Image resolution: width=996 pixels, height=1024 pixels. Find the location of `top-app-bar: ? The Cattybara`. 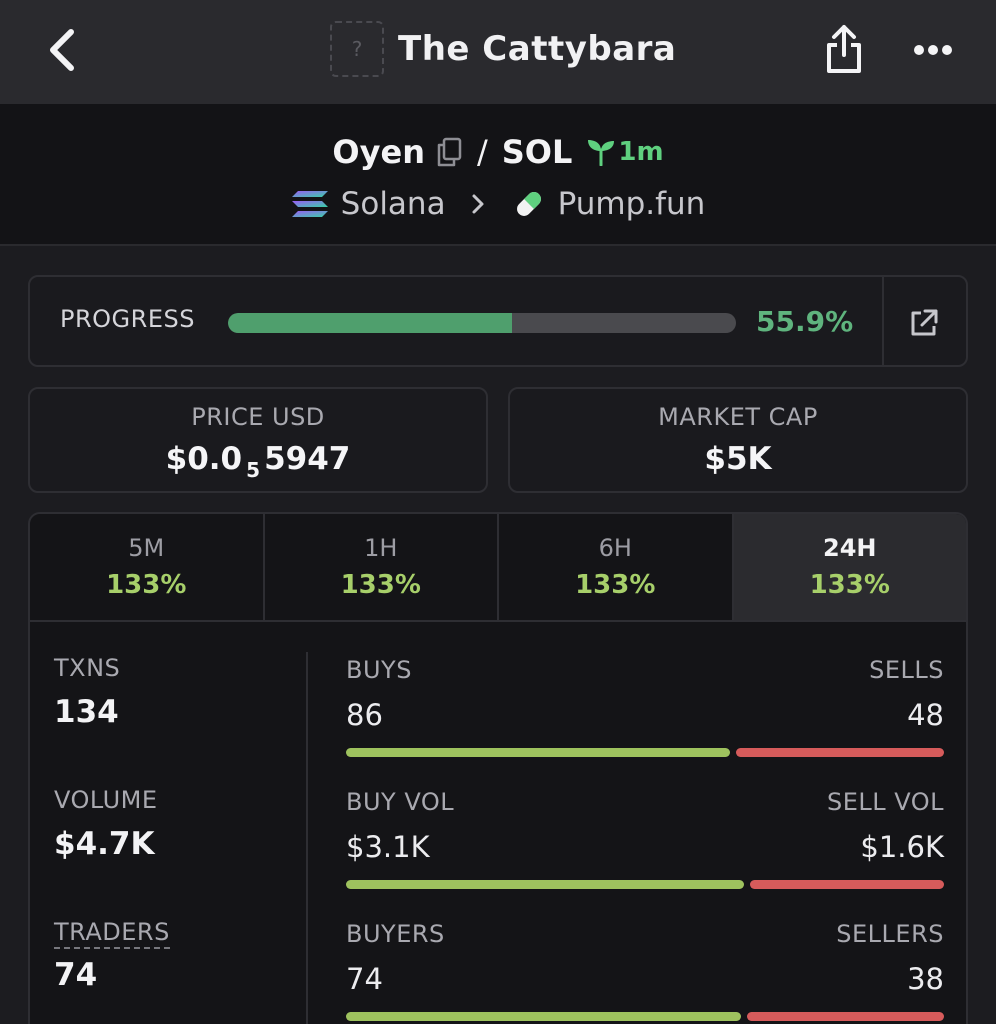

top-app-bar: ? The Cattybara is located at coordinates (498, 52).